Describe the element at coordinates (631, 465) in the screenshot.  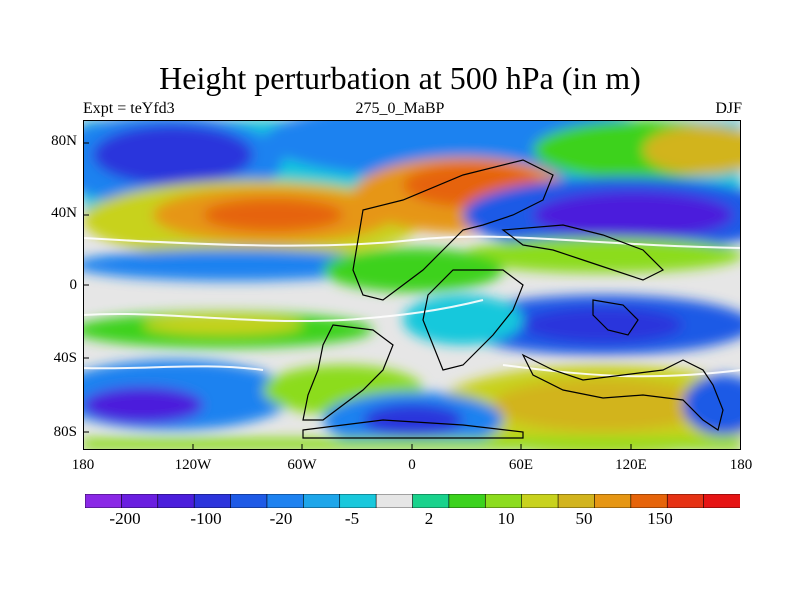
I see `x-tick-120e: 120E` at that location.